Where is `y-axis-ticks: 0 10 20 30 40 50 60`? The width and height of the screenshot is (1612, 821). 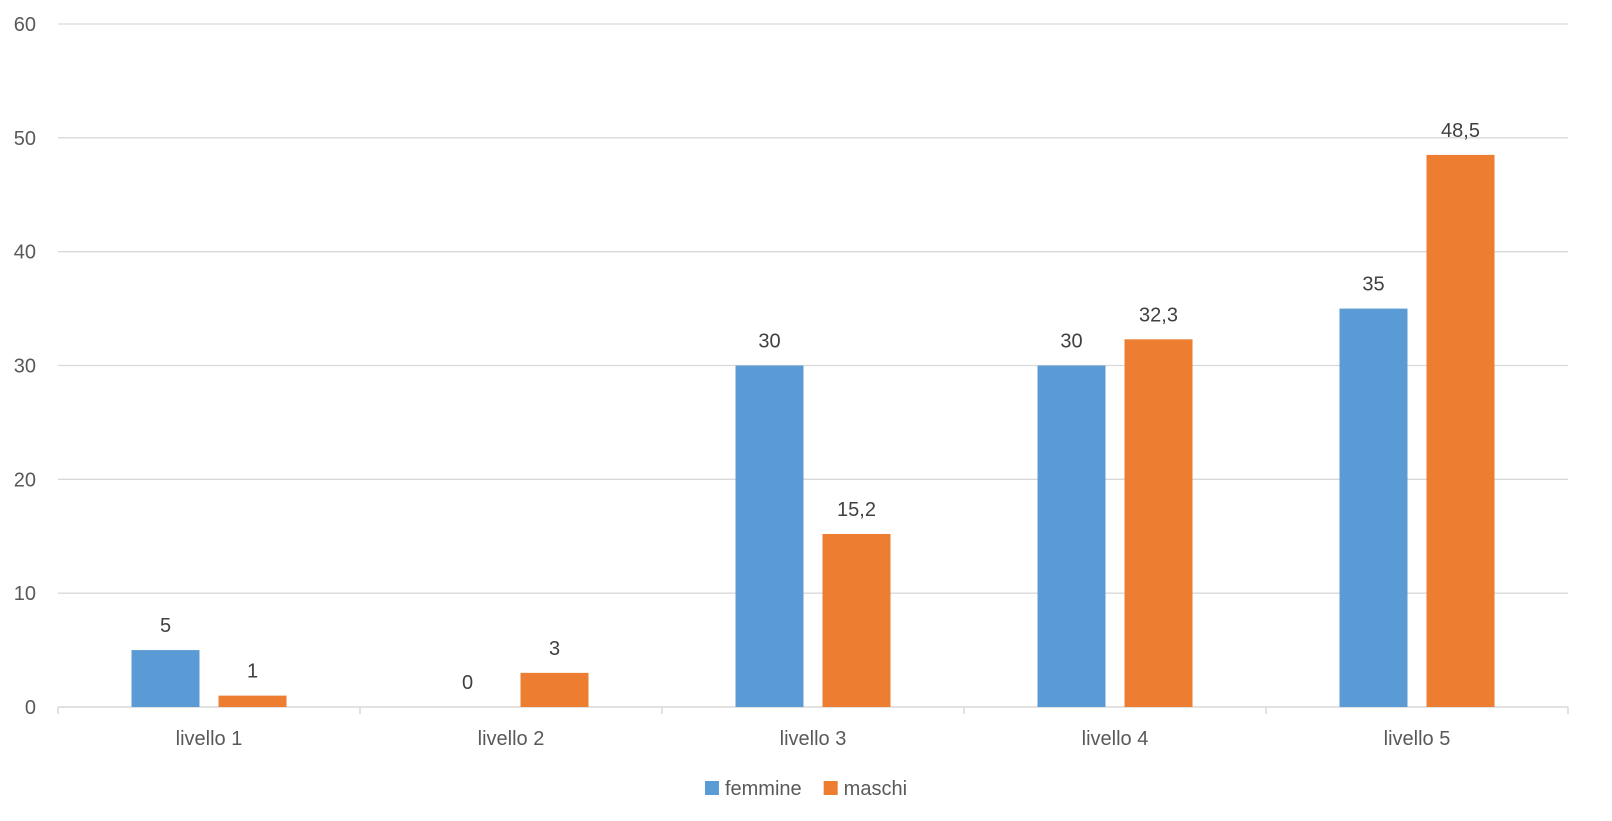 y-axis-ticks: 0 10 20 30 40 50 60 is located at coordinates (25, 366).